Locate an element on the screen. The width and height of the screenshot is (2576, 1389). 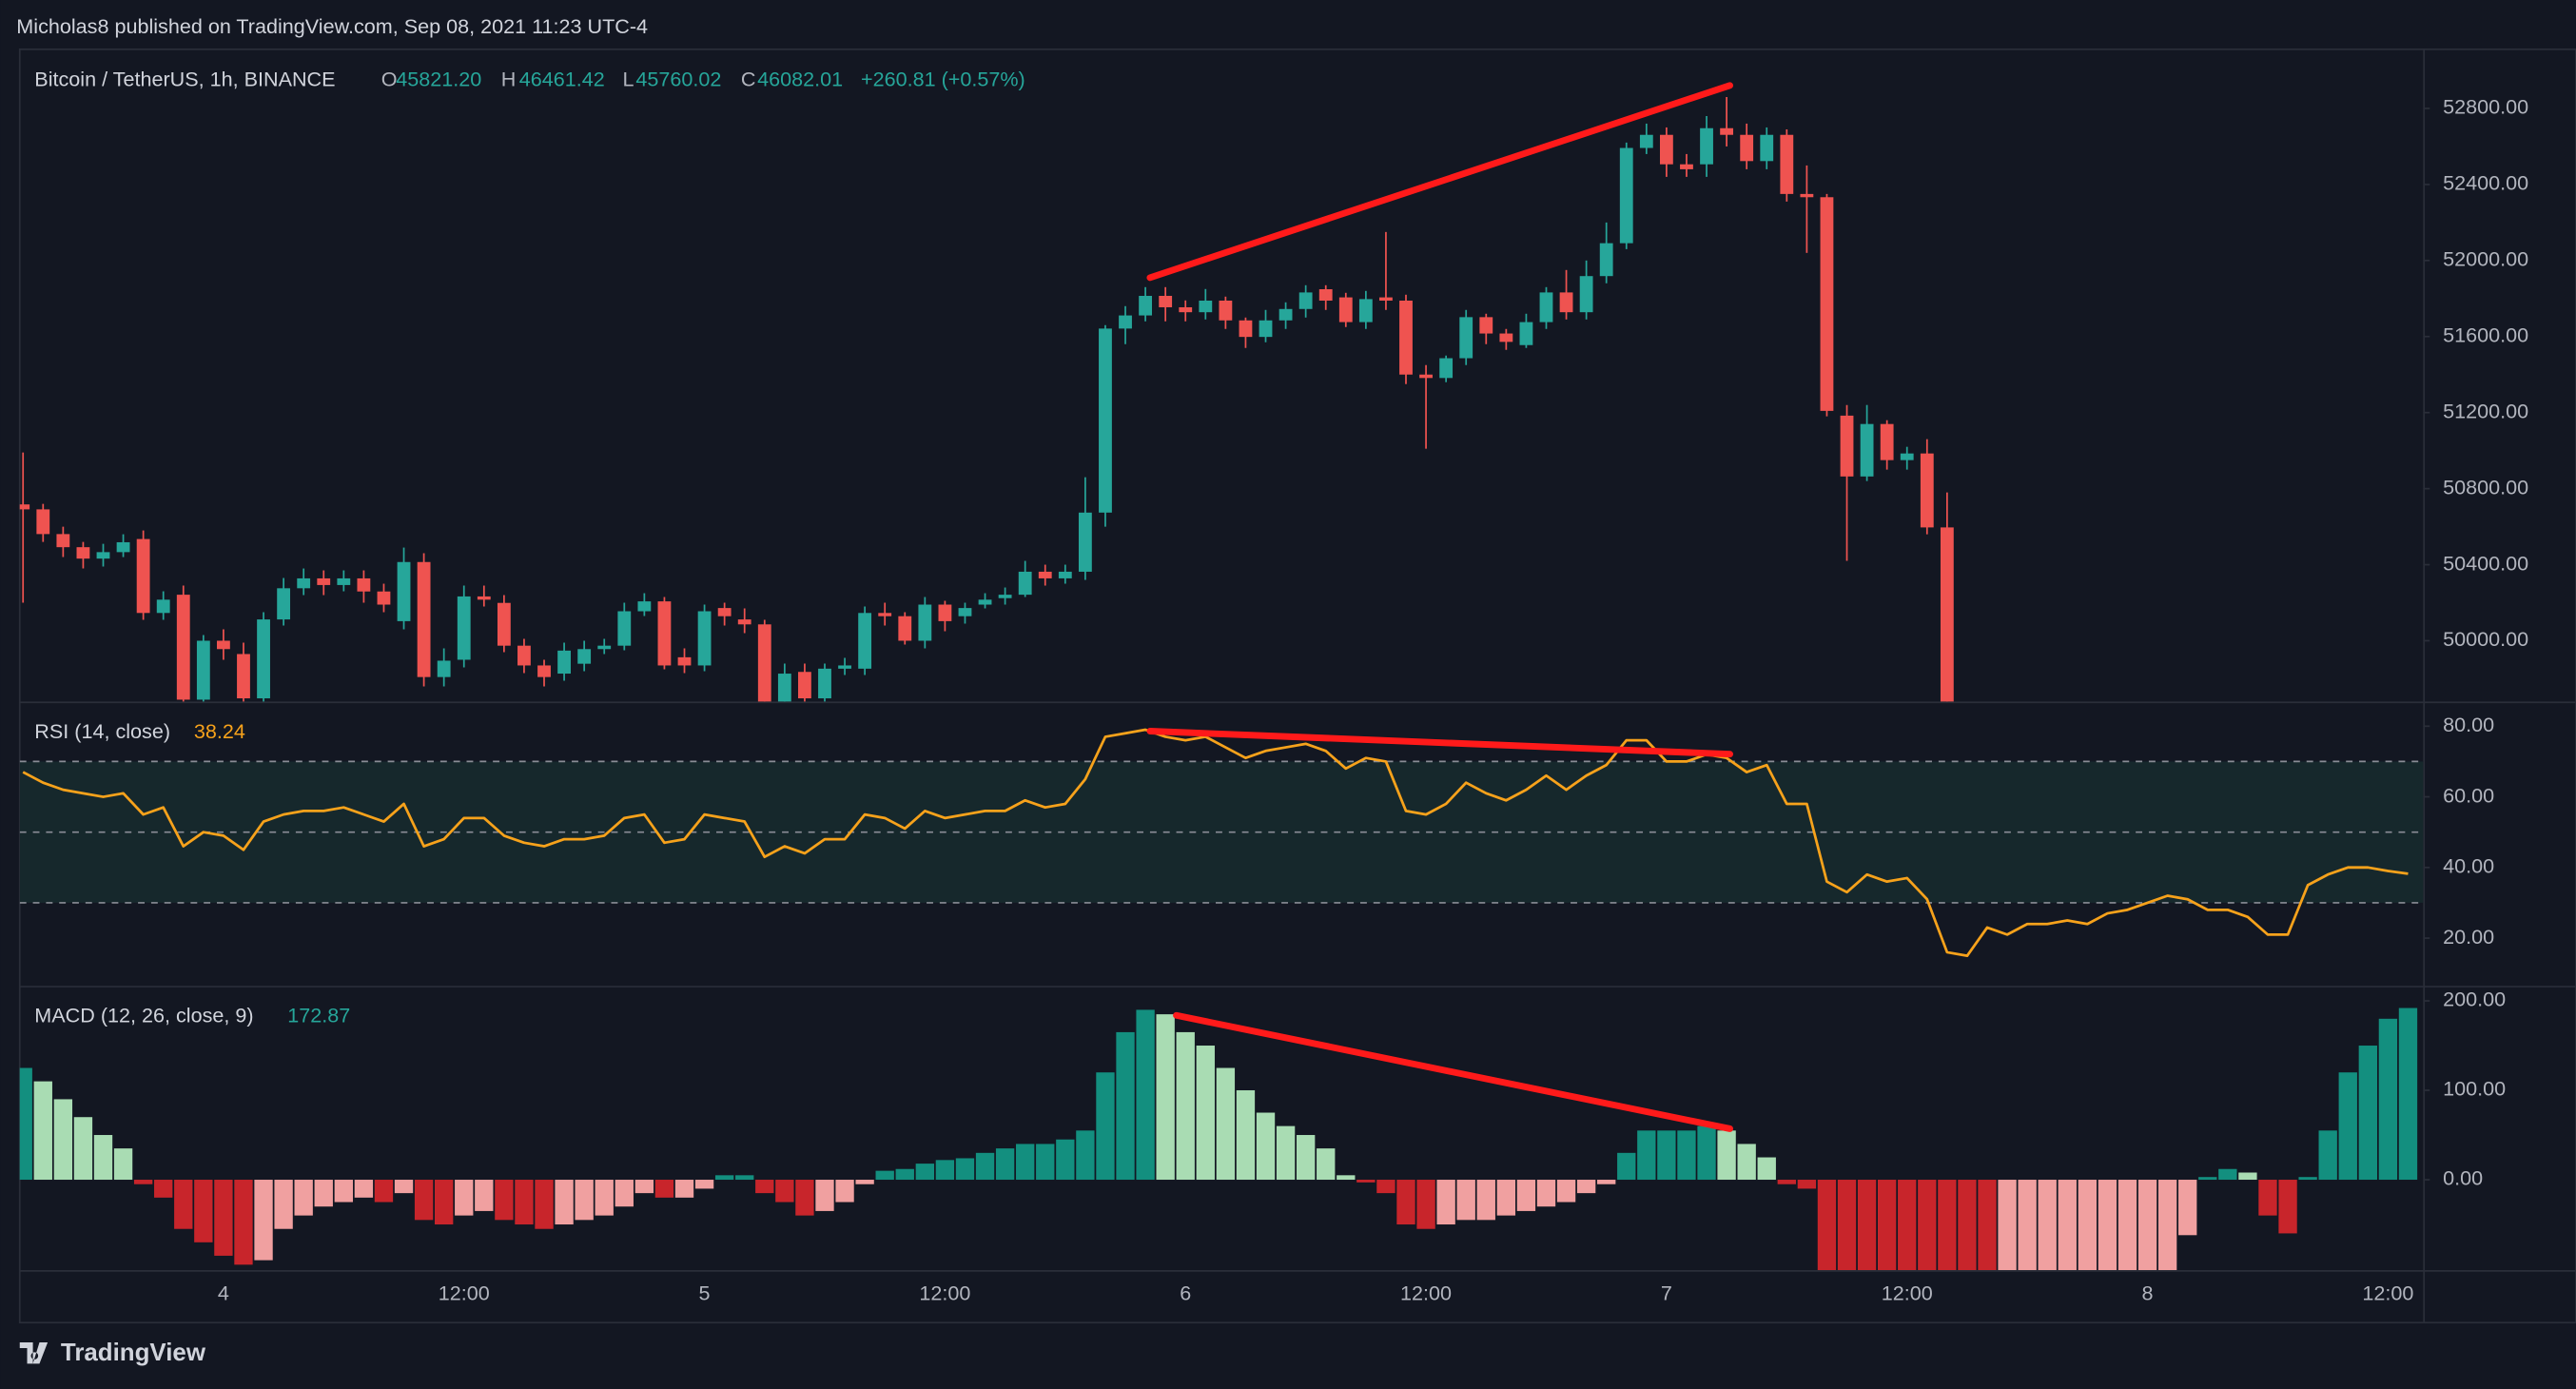
macd-title: MACD (12, 26, close, 9) is located at coordinates (143, 1015).